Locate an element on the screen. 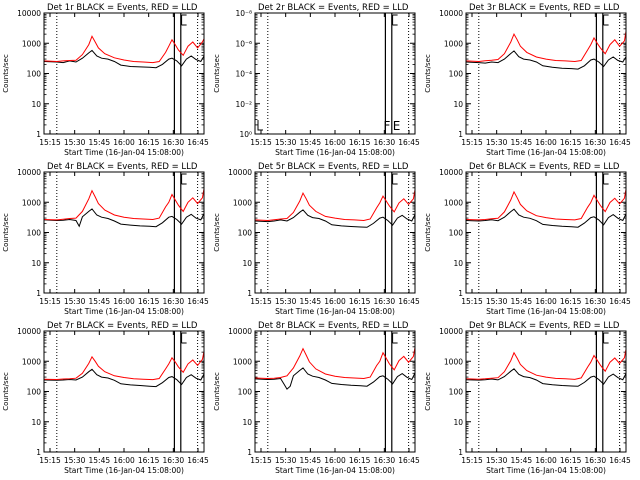 This screenshot has width=640, height=480. interval-bracket-mark-left is located at coordinates (260, 125).